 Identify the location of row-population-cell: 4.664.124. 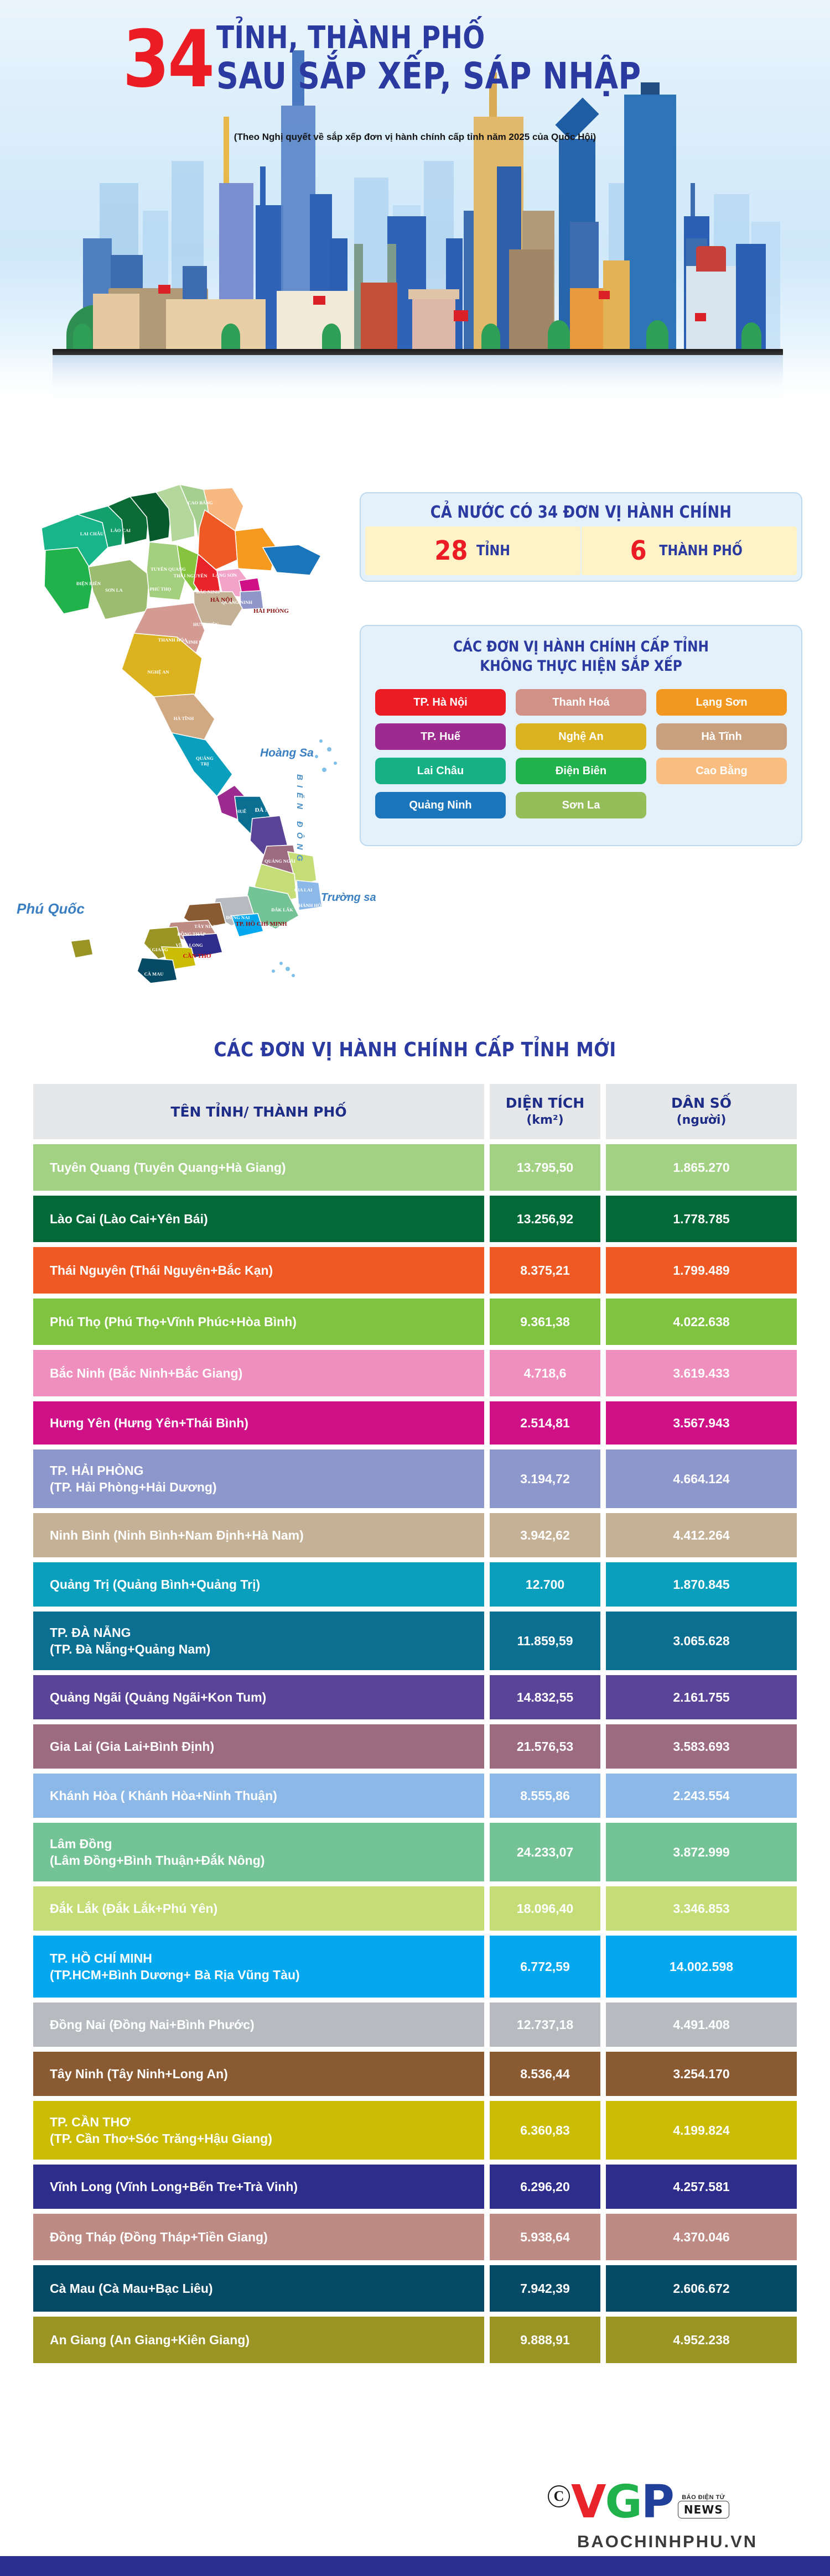
(702, 1478).